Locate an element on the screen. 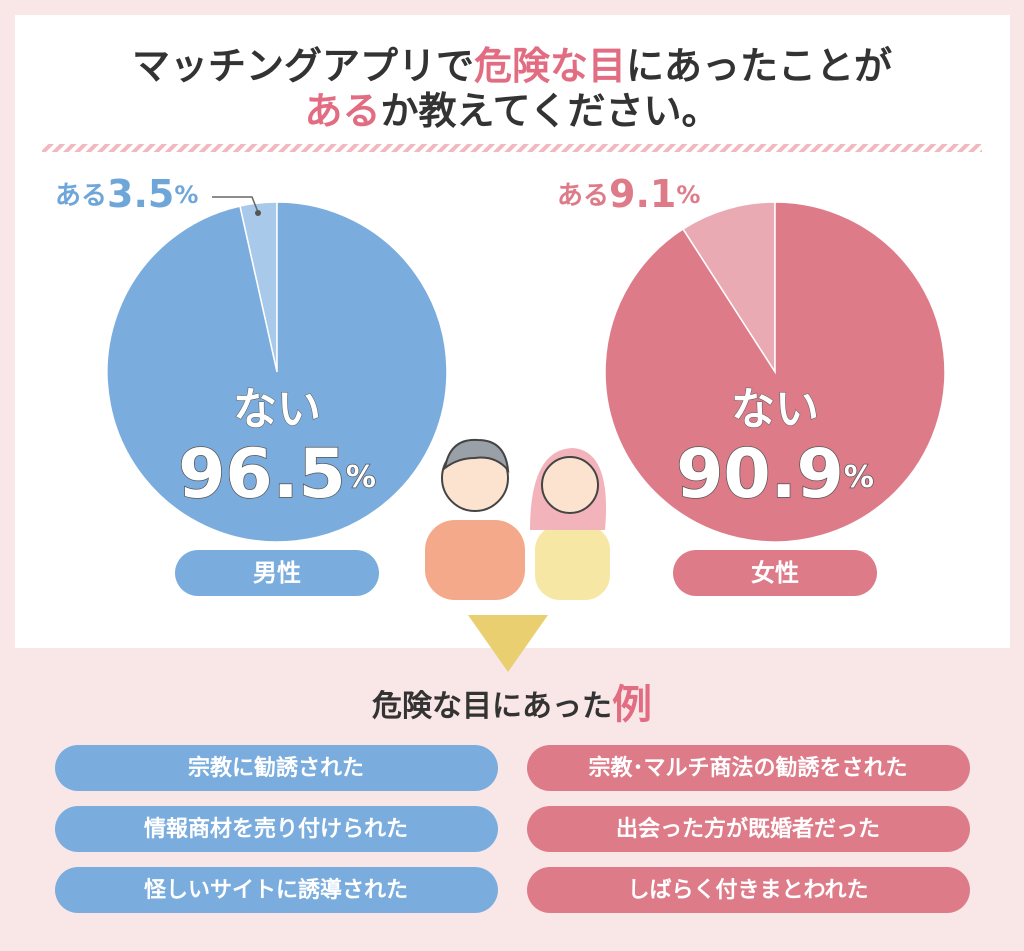 The image size is (1024, 951). large-slice-label: 90.9% is located at coordinates (775, 474).